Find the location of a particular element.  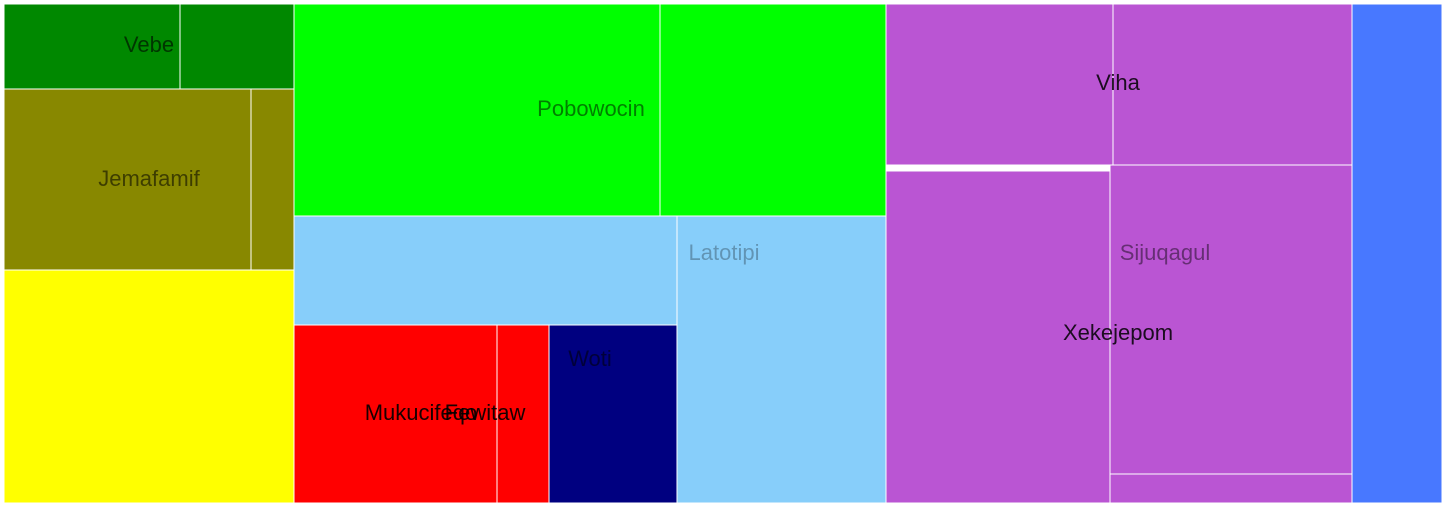

treemap-tile-t14 is located at coordinates (1232, 84).